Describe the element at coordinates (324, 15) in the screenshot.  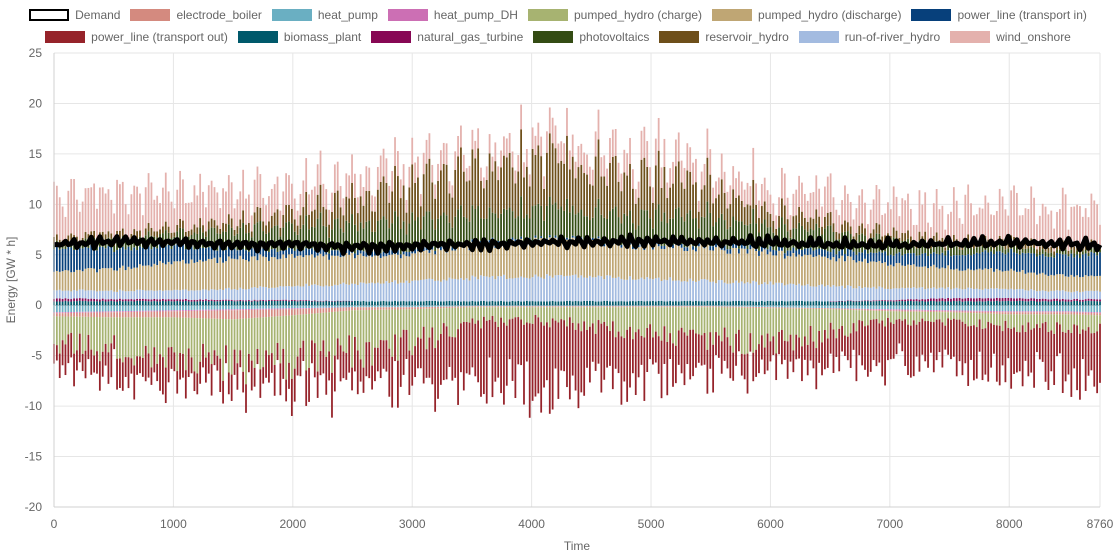
I see `legend-item-heat-pump: heat_pump` at that location.